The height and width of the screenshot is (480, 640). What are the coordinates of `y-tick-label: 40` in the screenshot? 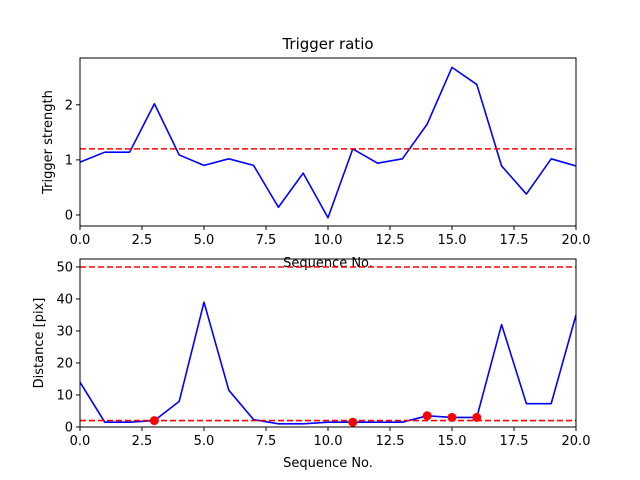 It's located at (64, 300).